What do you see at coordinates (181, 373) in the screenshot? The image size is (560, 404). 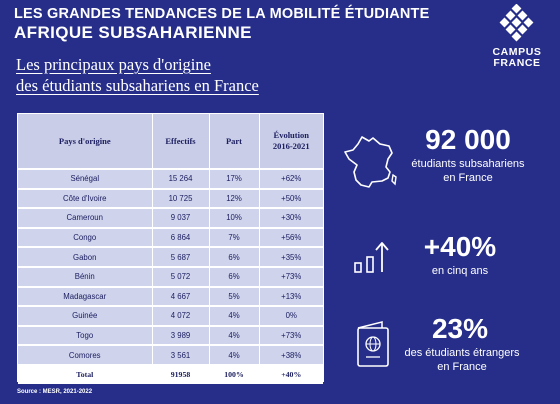 I see `table-cell-count: 91958` at bounding box center [181, 373].